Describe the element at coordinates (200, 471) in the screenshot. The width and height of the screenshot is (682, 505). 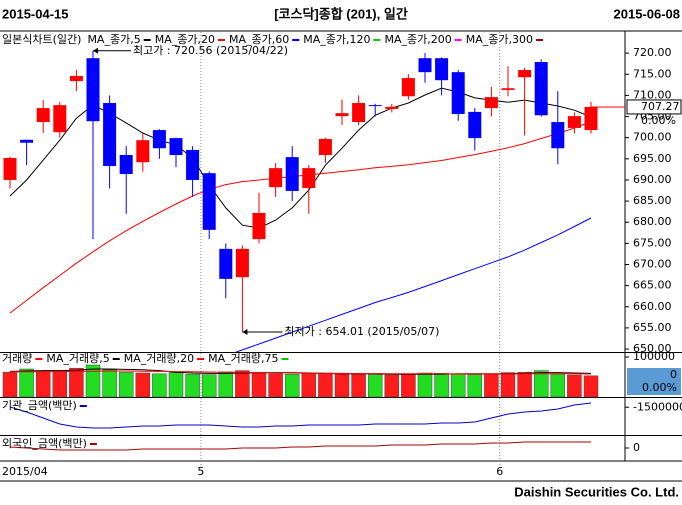
I see `x-tick-label: 5` at that location.